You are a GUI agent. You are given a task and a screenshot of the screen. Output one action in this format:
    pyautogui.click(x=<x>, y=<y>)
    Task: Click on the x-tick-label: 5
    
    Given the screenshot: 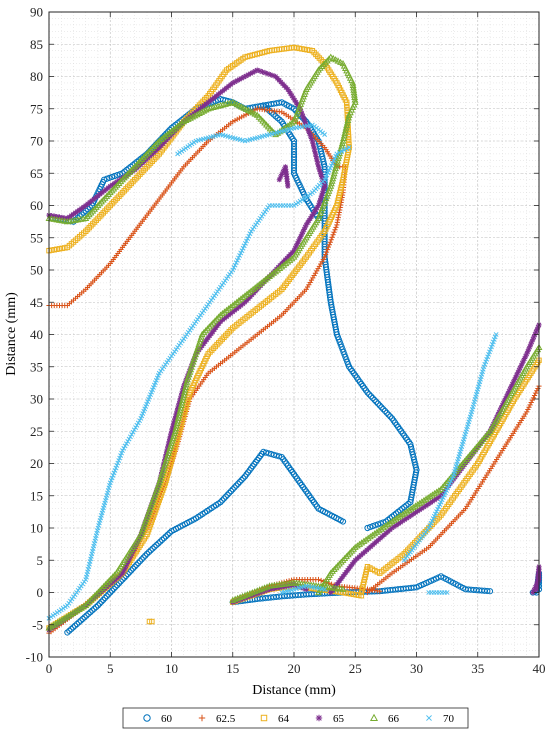 What is the action you would take?
    pyautogui.click(x=110, y=668)
    